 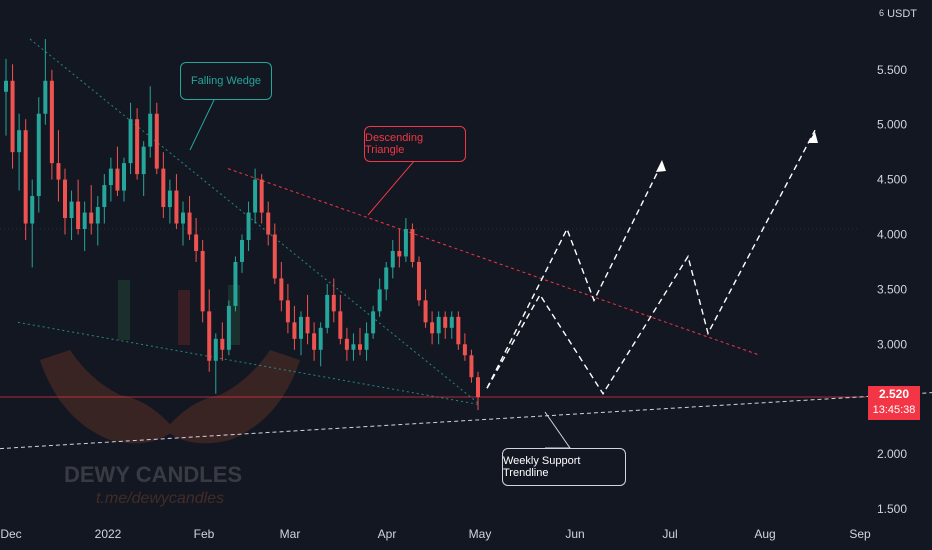 I want to click on x-axis: Dec 2022 Feb Mar Apr May Jun Jul Aug Sep, so click(x=435, y=534).